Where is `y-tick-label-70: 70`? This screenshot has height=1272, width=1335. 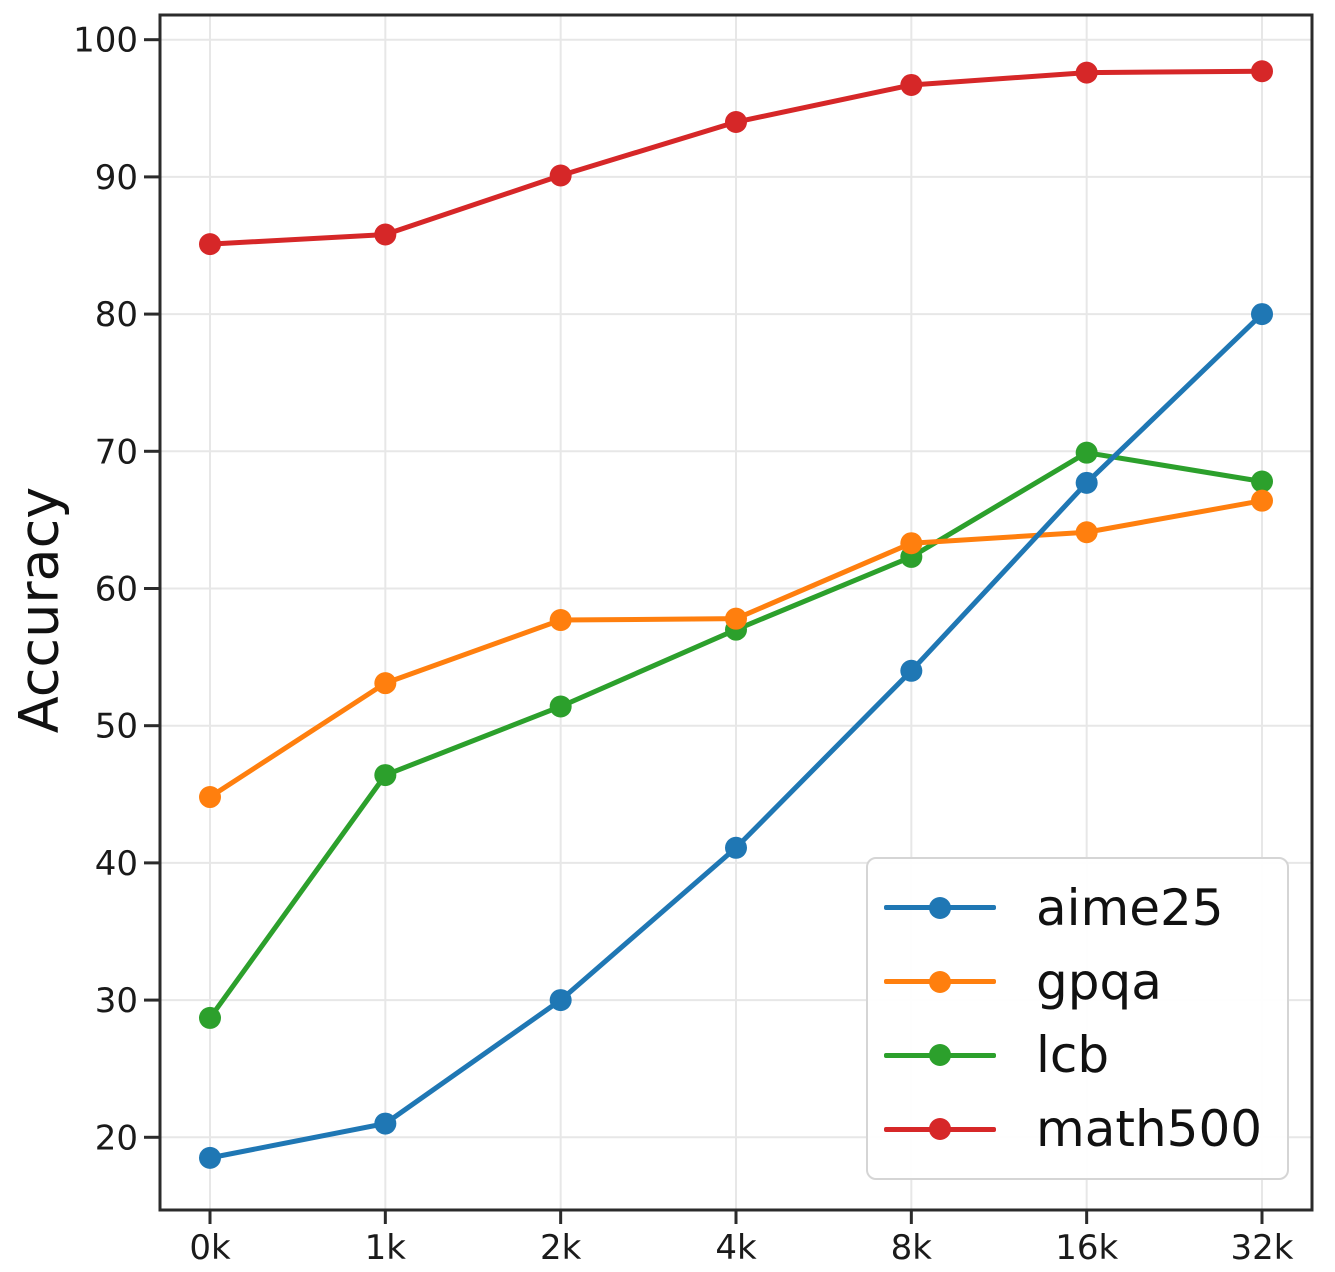
y-tick-label-70: 70 is located at coordinates (116, 452).